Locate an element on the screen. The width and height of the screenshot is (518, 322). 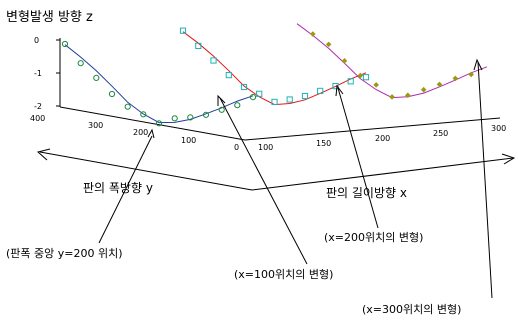
direction-arrows is located at coordinates (276, 169).